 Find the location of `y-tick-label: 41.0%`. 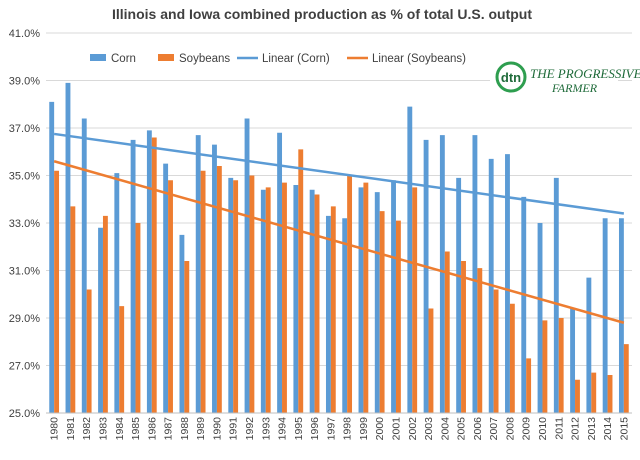

y-tick-label: 41.0% is located at coordinates (24, 34).